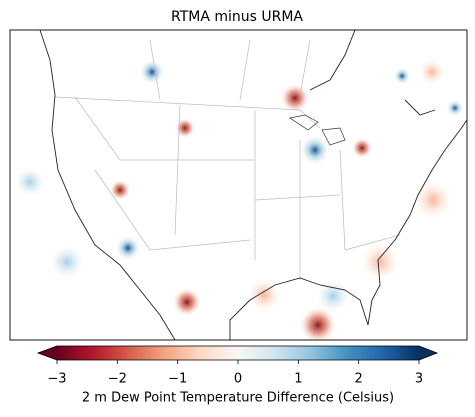 This screenshot has height=417, width=475. I want to click on colorbar-tick-label: −1, so click(177, 379).